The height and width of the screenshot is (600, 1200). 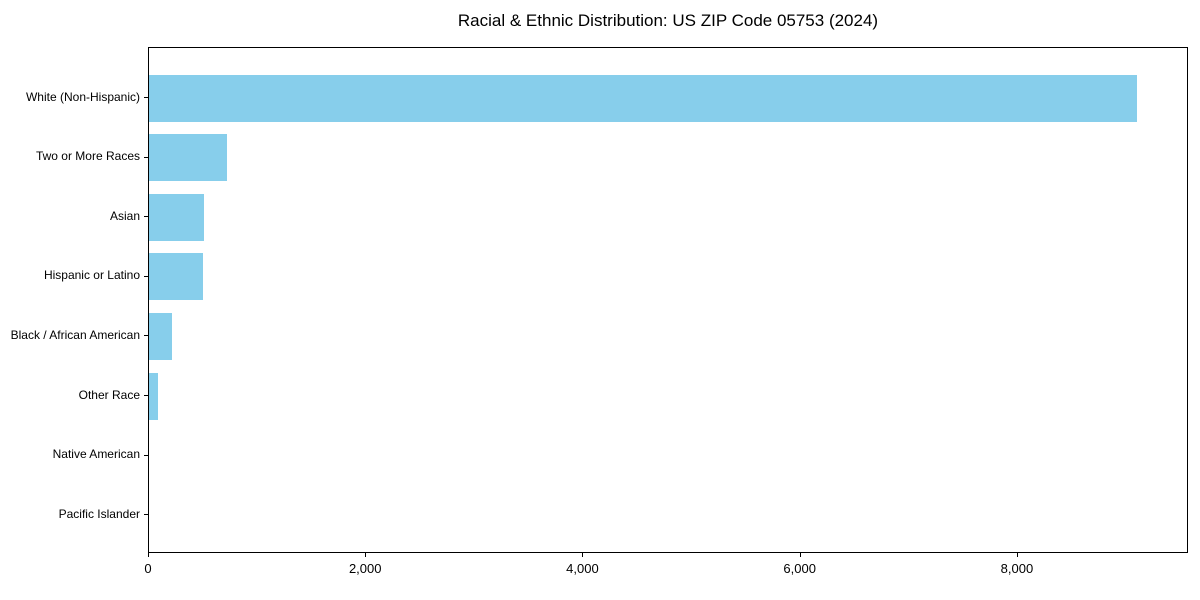 What do you see at coordinates (643, 98) in the screenshot?
I see `bar-white-non-hispanic` at bounding box center [643, 98].